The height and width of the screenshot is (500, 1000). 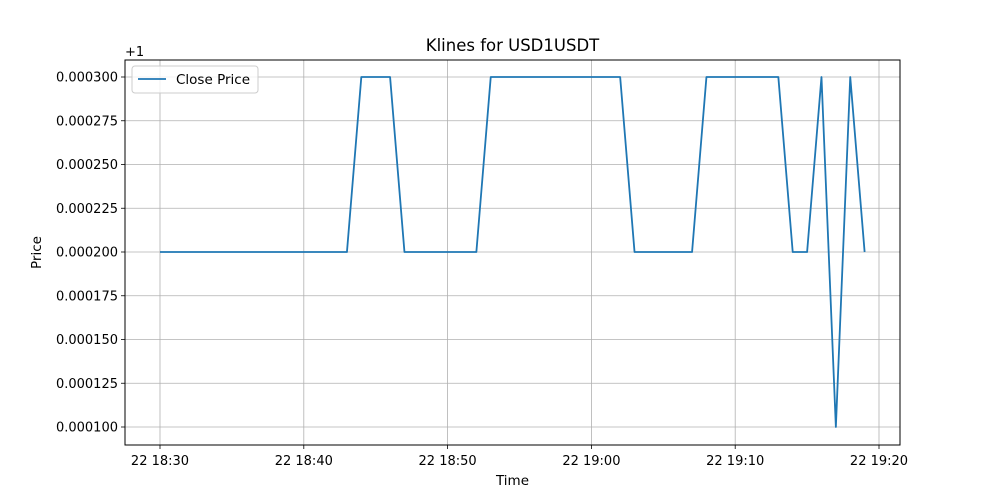 What do you see at coordinates (87, 384) in the screenshot?
I see `y-tick-label: 0.000125` at bounding box center [87, 384].